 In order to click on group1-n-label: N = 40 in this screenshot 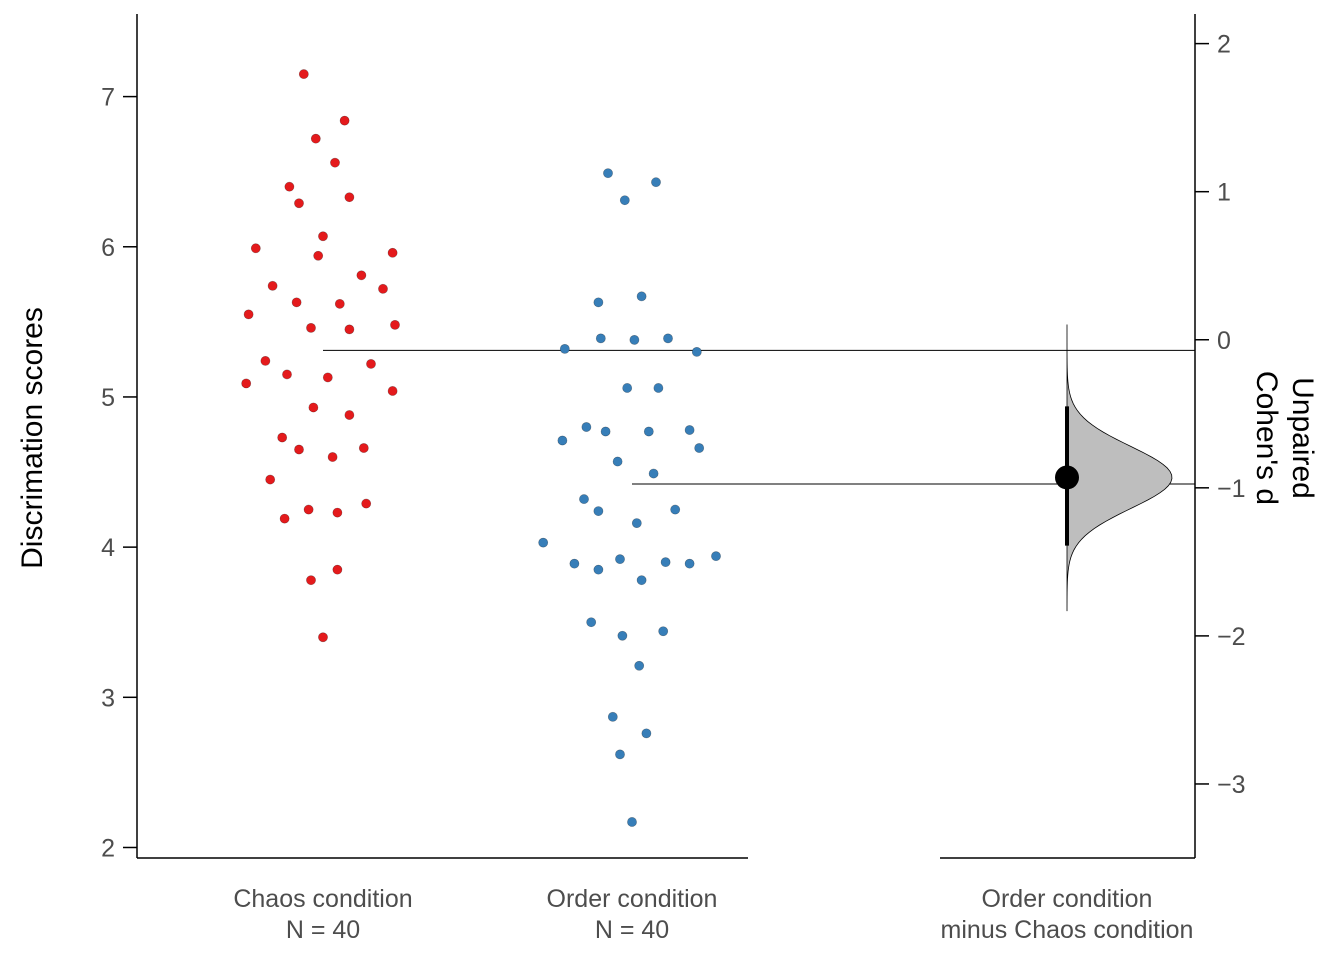, I will do `click(323, 930)`.